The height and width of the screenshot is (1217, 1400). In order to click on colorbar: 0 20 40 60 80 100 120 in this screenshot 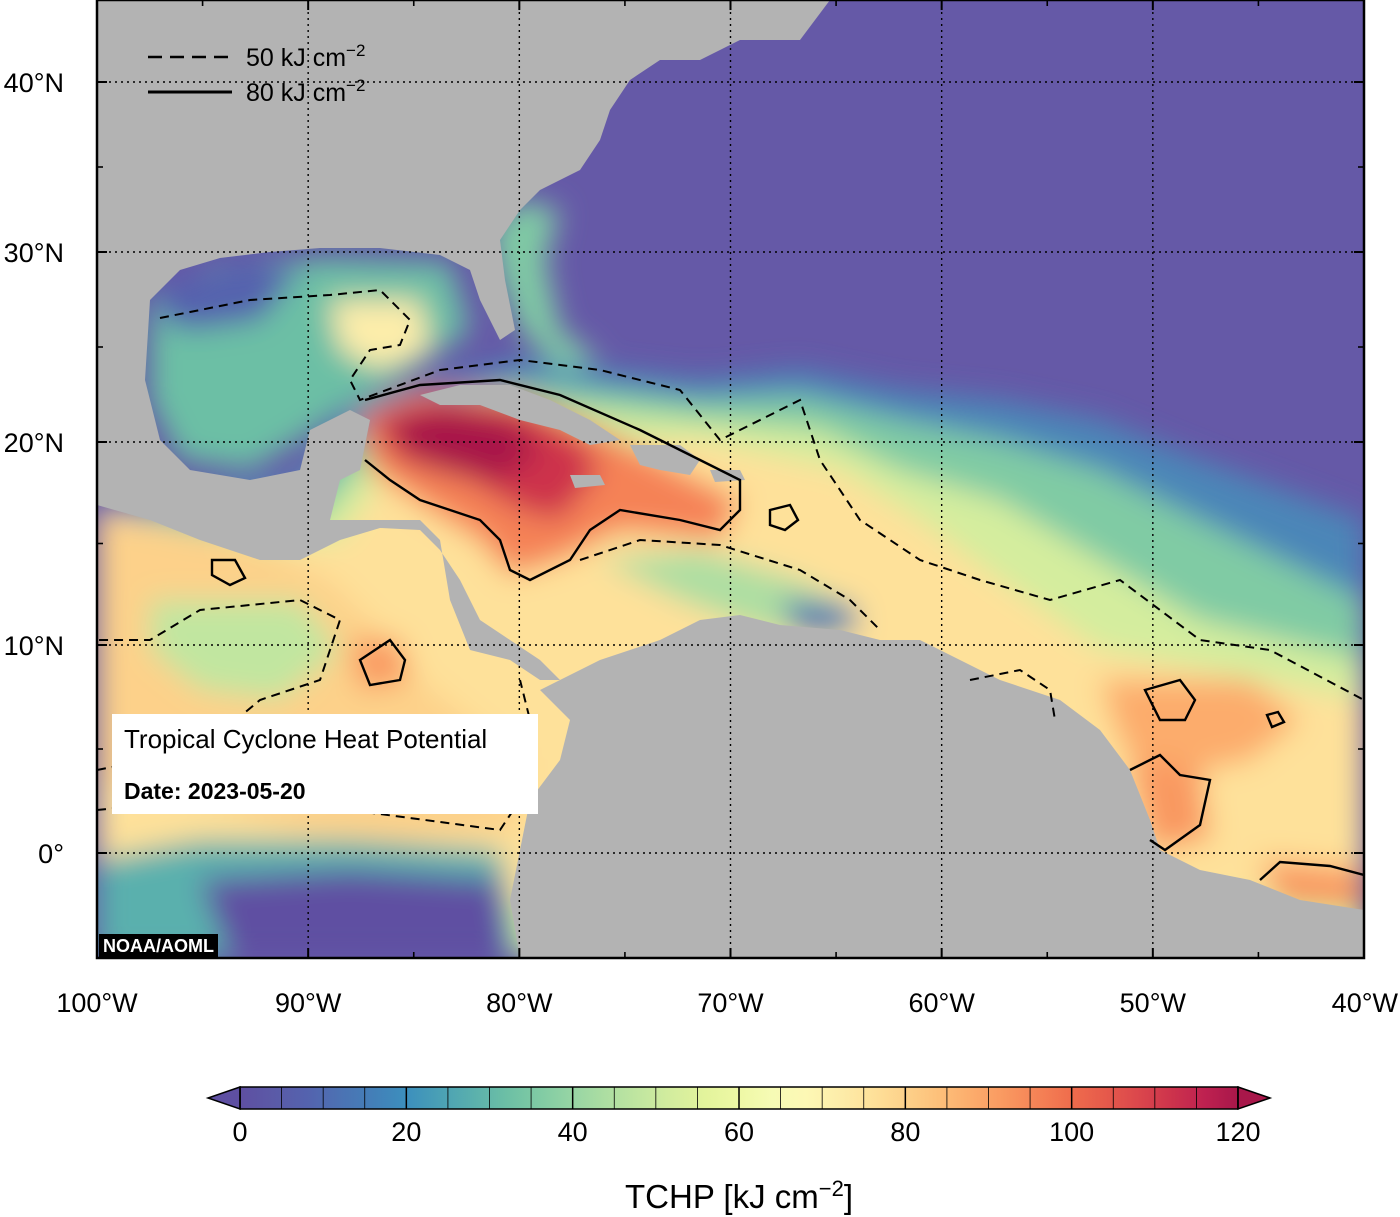, I will do `click(739, 1116)`.